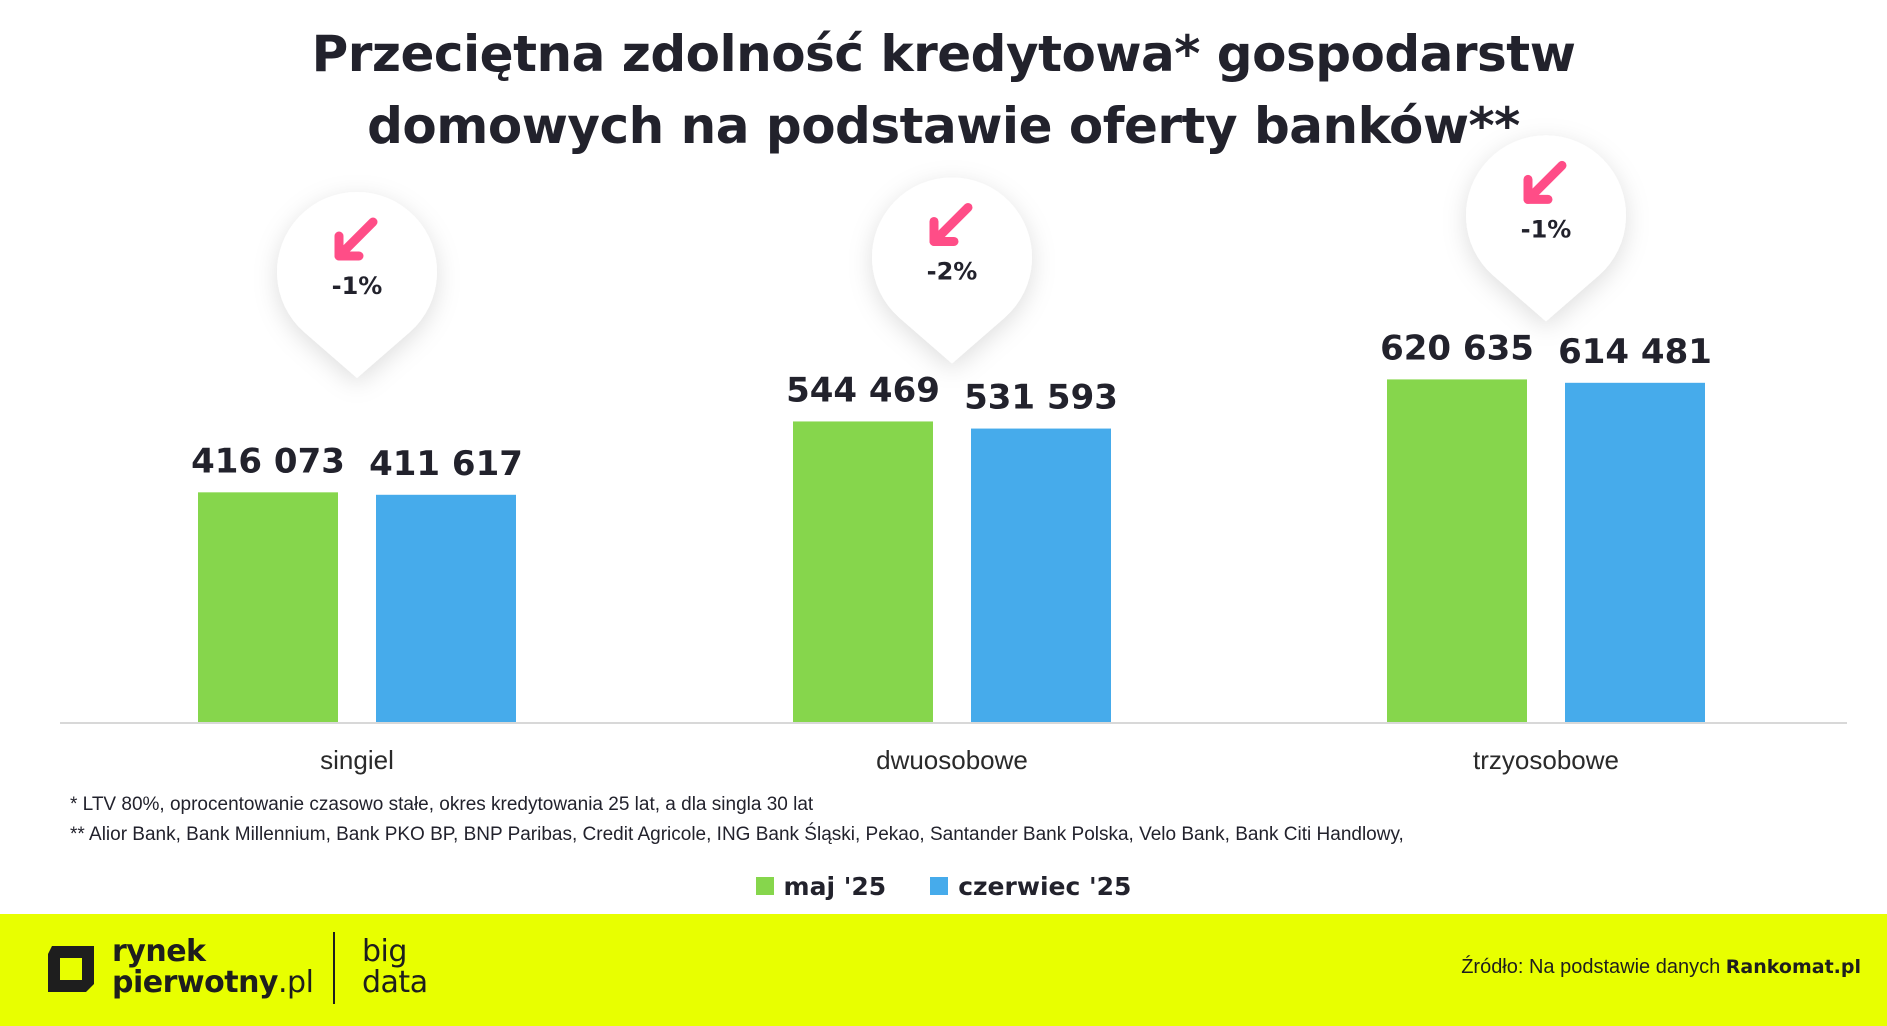 Image resolution: width=1887 pixels, height=1026 pixels. Describe the element at coordinates (446, 464) in the screenshot. I see `value-label-singiel-czerwiec-25: 411 617` at that location.